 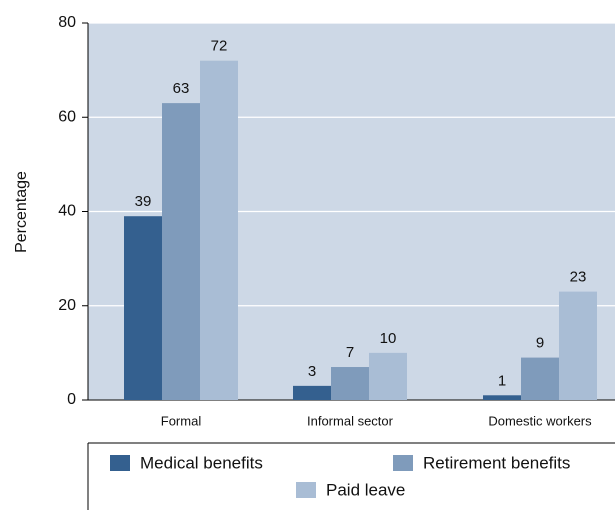 What do you see at coordinates (388, 338) in the screenshot?
I see `data-label: 10` at bounding box center [388, 338].